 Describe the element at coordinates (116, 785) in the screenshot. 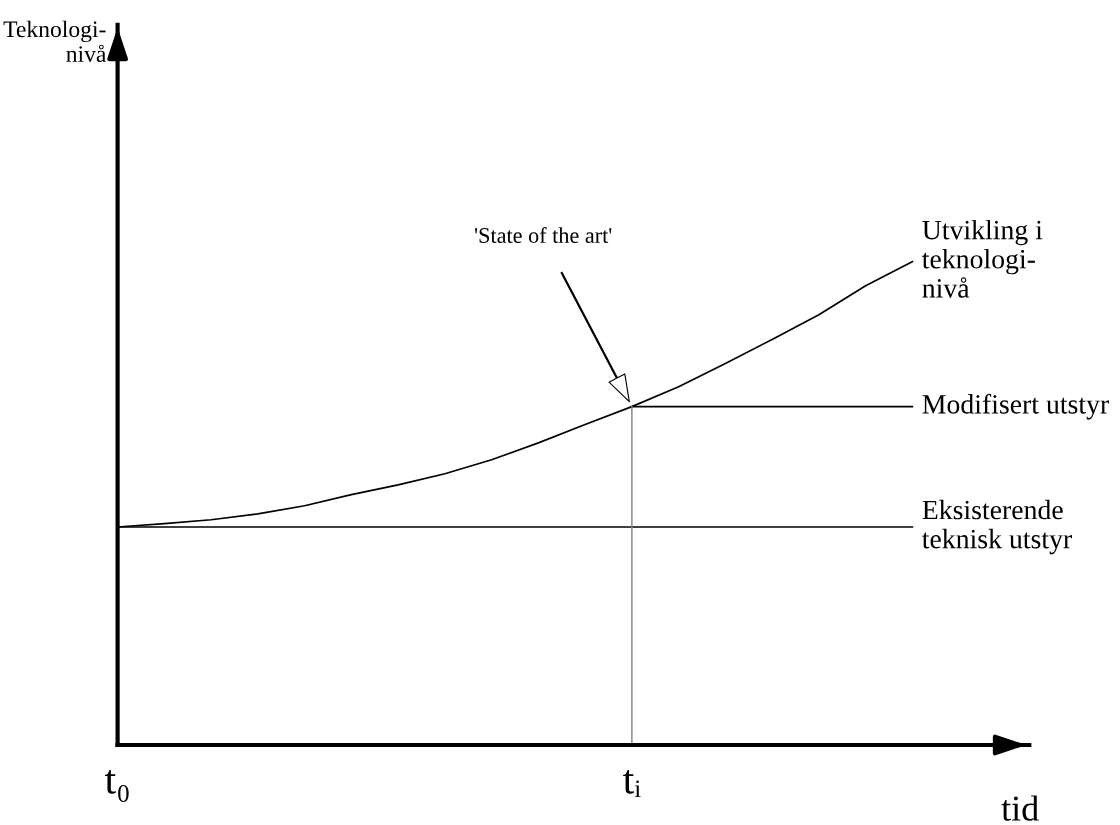

I see `x-tick-label: t₀` at that location.